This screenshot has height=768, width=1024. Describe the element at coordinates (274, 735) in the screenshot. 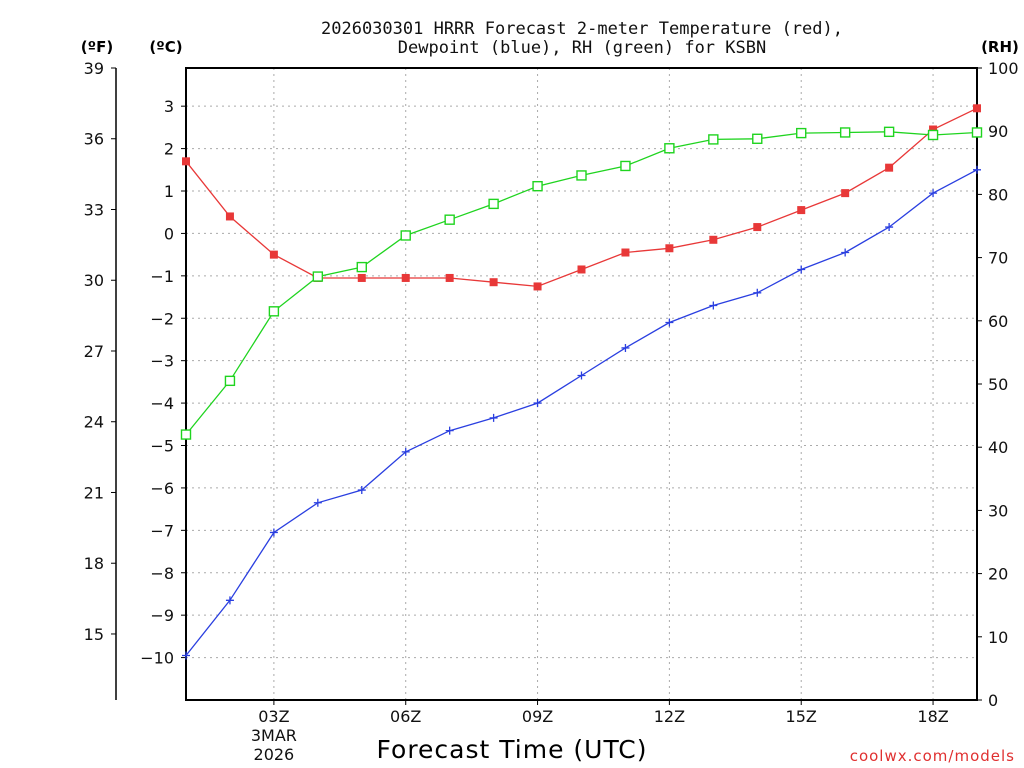

I see `time-date-label: 3MAR` at that location.